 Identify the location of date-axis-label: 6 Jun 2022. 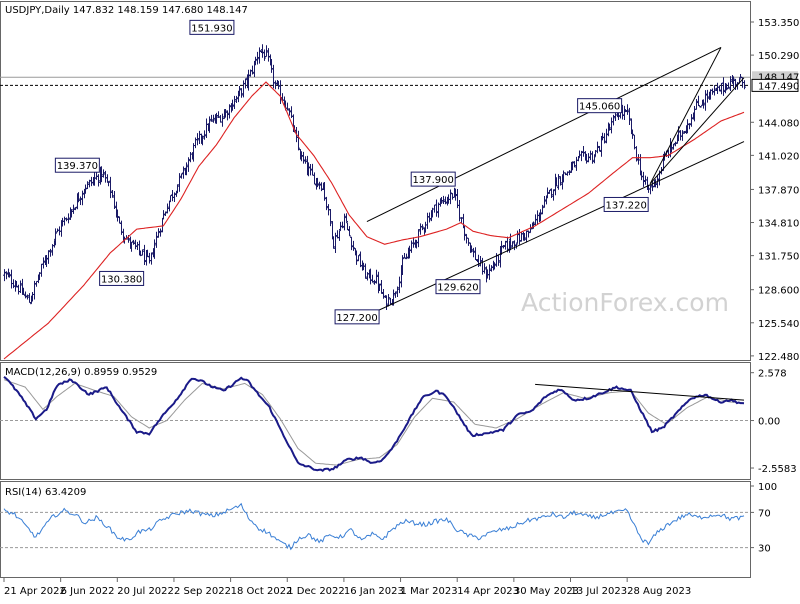
(88, 591).